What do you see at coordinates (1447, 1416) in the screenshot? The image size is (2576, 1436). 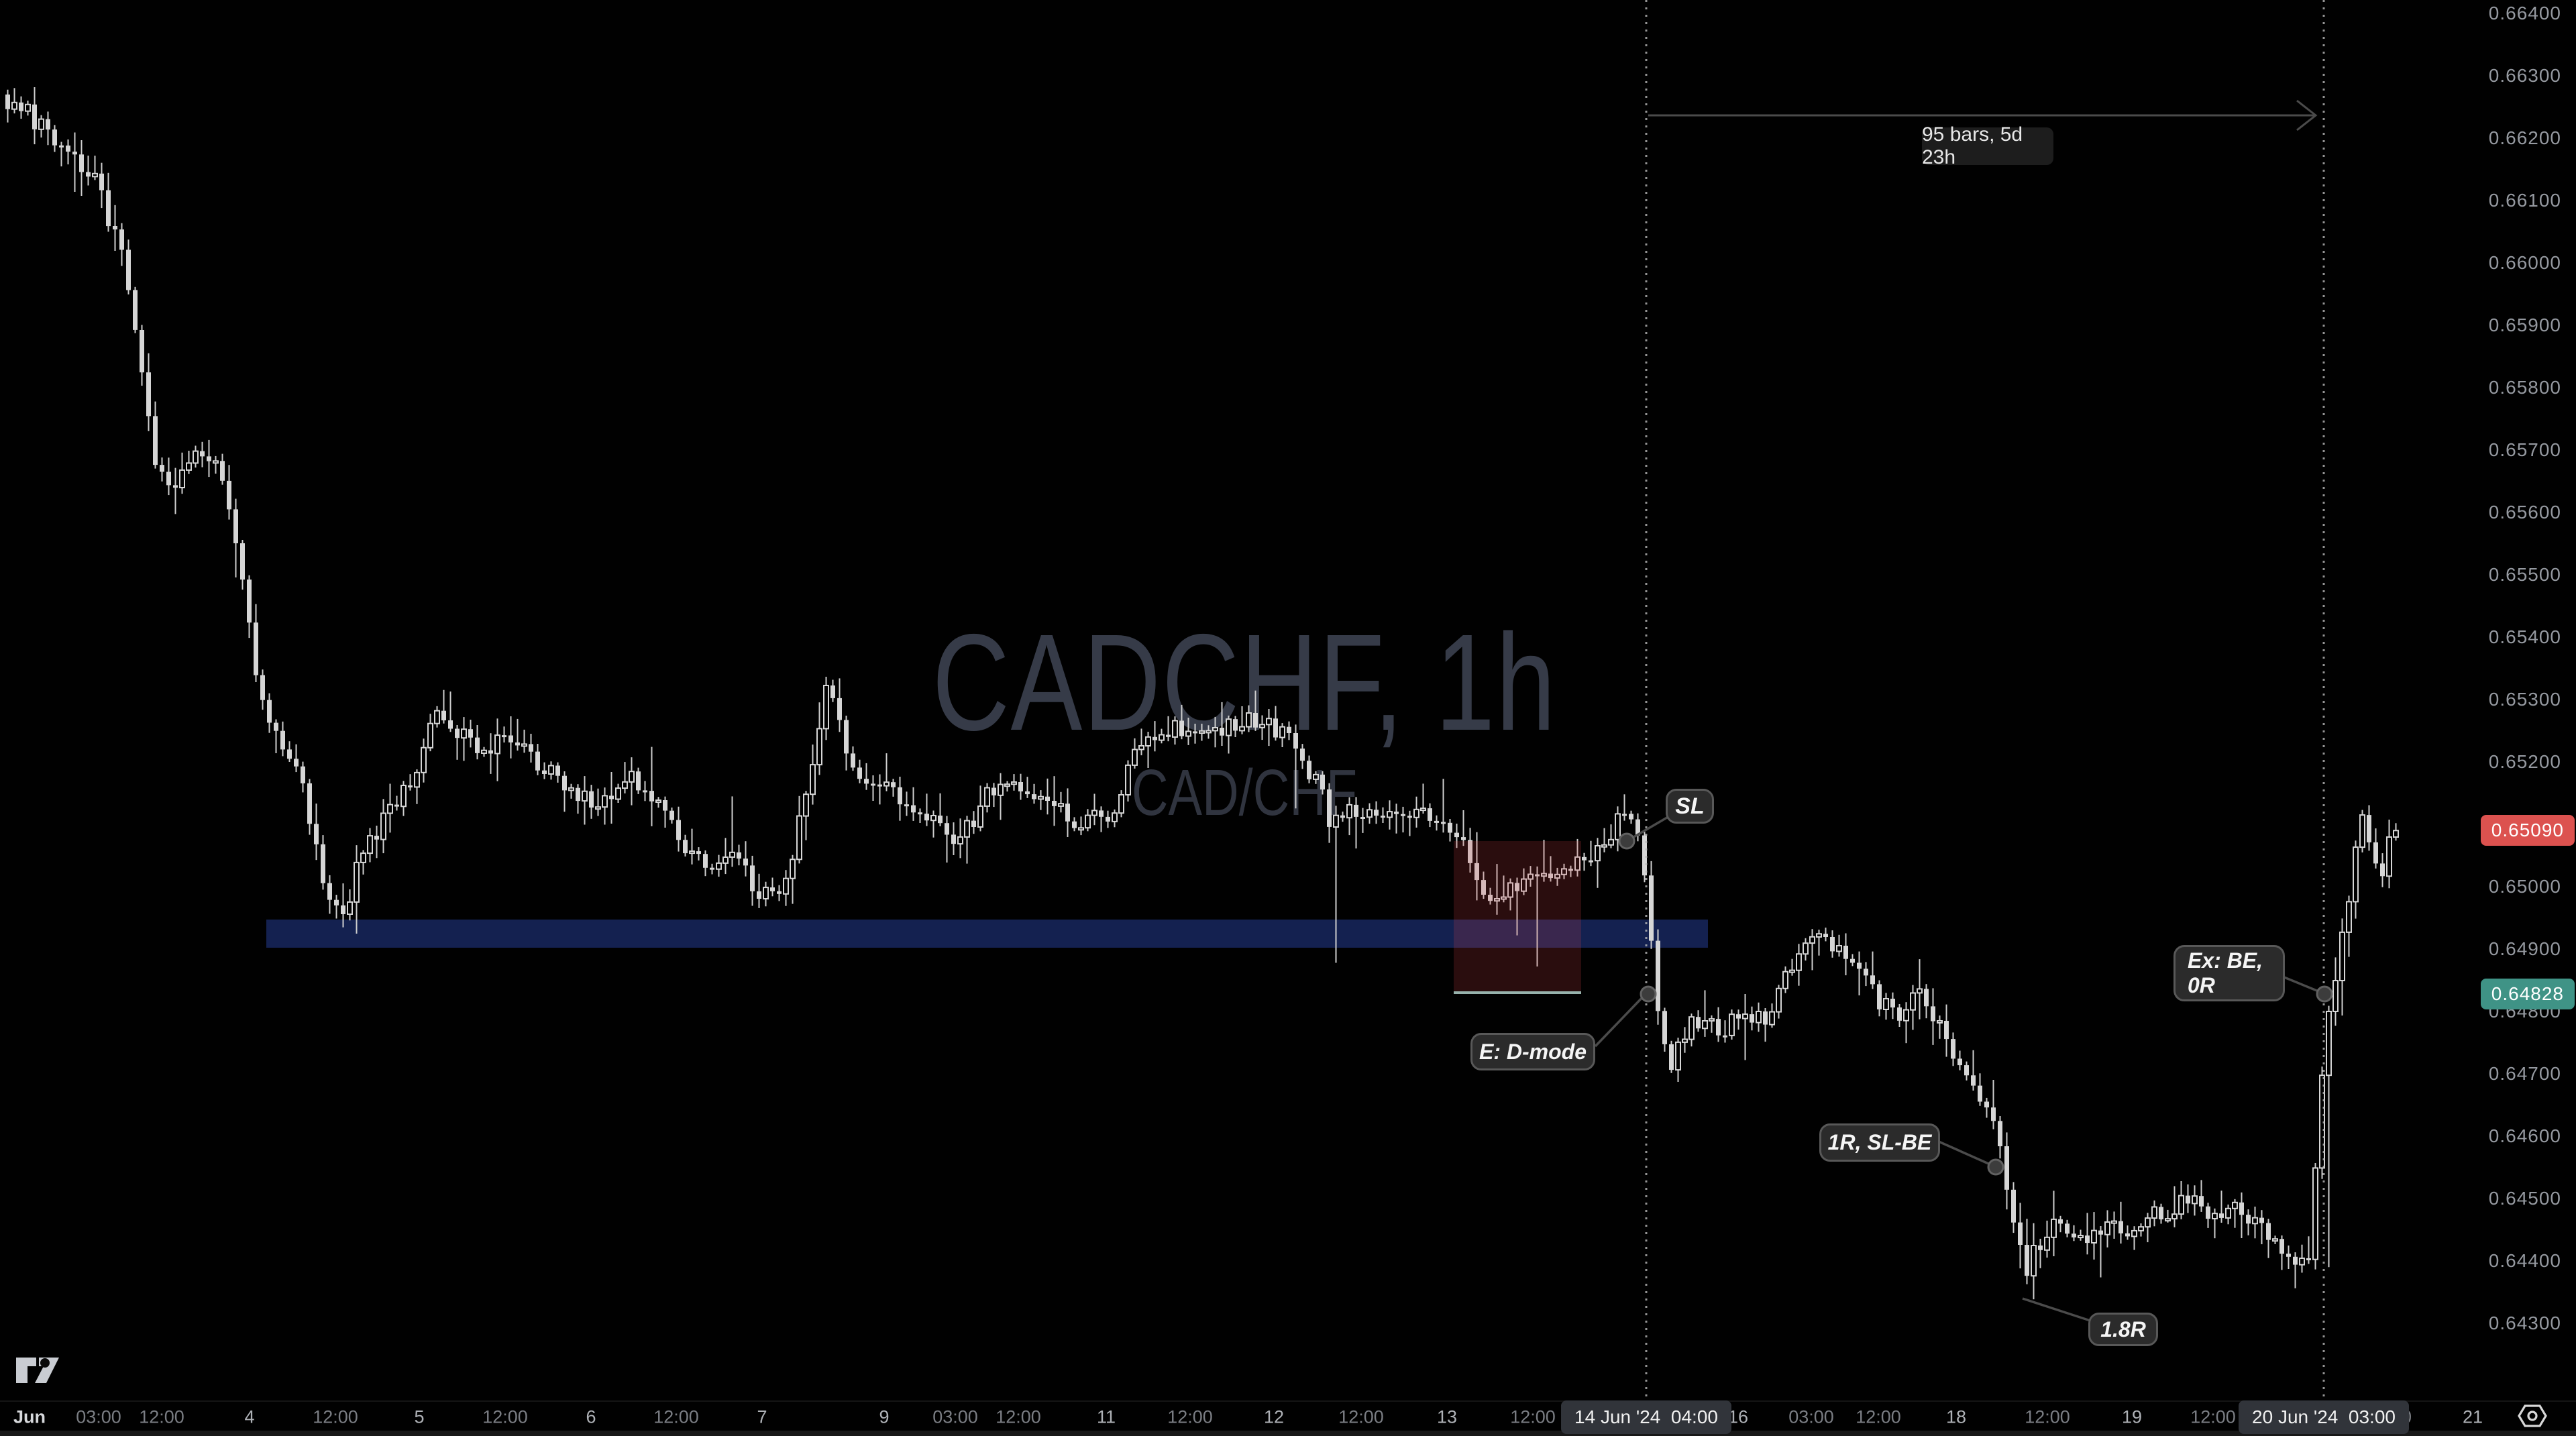 I see `time-tick-label: 13` at bounding box center [1447, 1416].